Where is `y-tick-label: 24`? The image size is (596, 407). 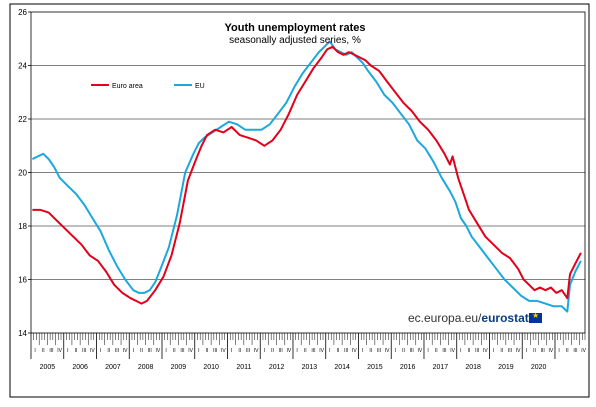 y-tick-label: 24 is located at coordinates (22, 66).